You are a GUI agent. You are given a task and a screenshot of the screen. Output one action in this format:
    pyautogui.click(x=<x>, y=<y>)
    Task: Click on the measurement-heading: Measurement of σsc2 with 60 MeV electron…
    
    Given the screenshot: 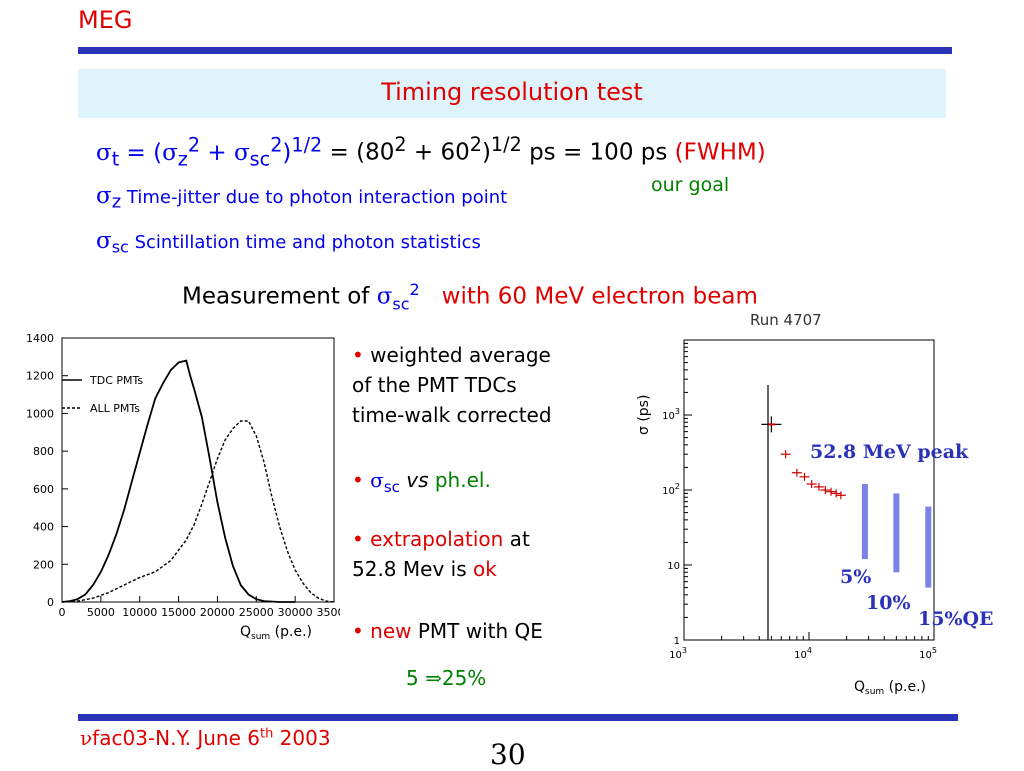 What is the action you would take?
    pyautogui.click(x=470, y=297)
    